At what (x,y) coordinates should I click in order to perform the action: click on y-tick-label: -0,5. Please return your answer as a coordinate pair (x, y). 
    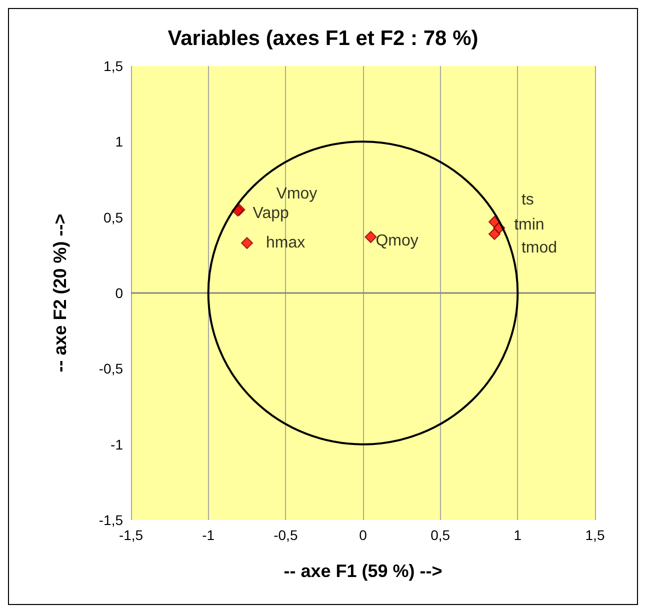
    Looking at the image, I should click on (111, 368).